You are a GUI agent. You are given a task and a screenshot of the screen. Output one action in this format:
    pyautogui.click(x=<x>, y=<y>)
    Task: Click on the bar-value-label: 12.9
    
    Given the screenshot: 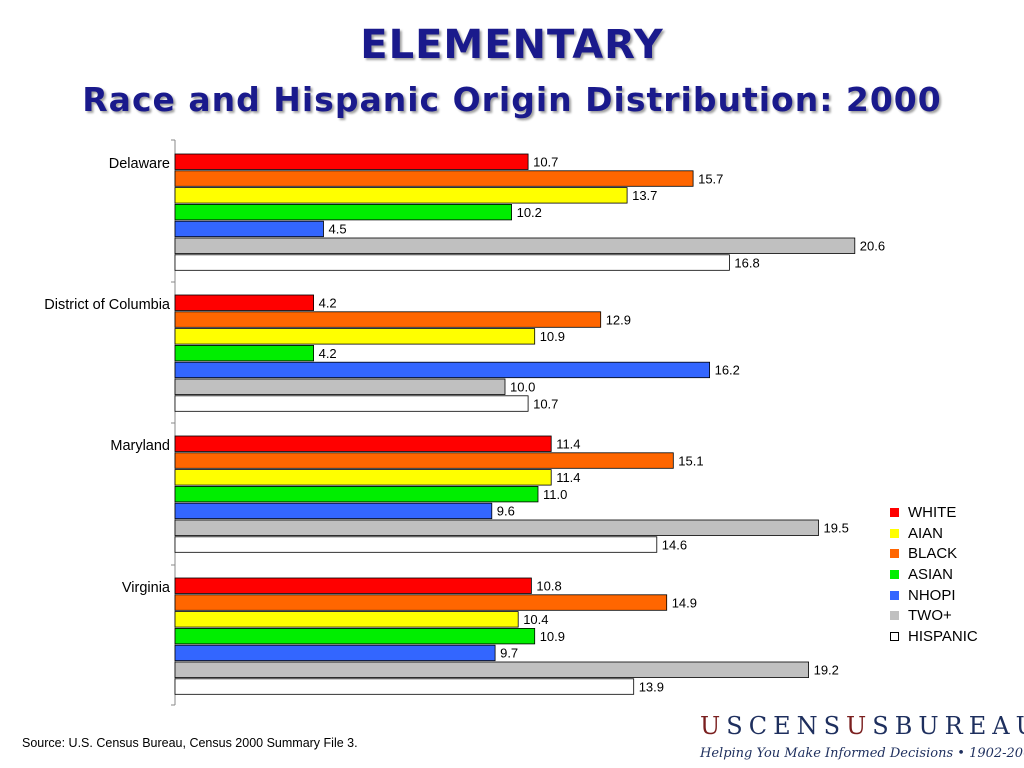 What is the action you would take?
    pyautogui.click(x=618, y=319)
    